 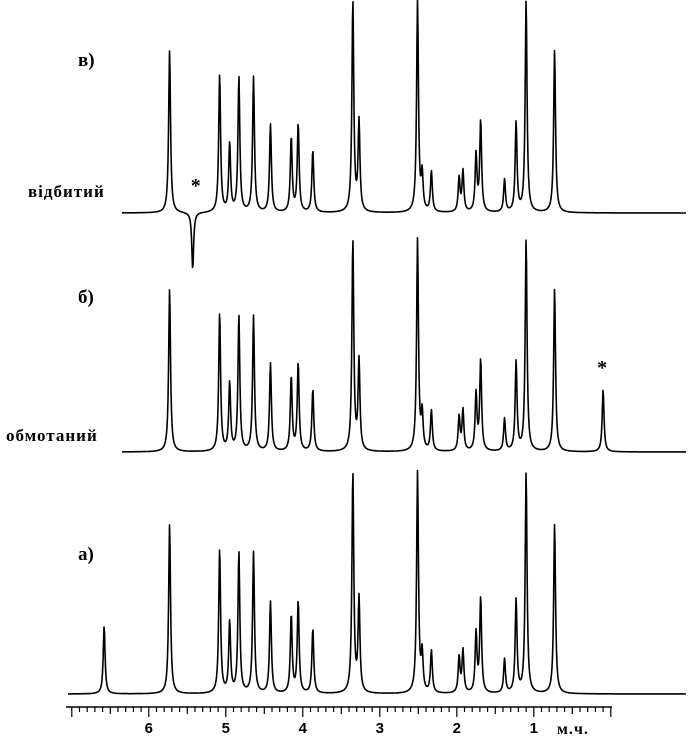 What do you see at coordinates (573, 729) in the screenshot?
I see `x-axis-unit-label: м.ч.` at bounding box center [573, 729].